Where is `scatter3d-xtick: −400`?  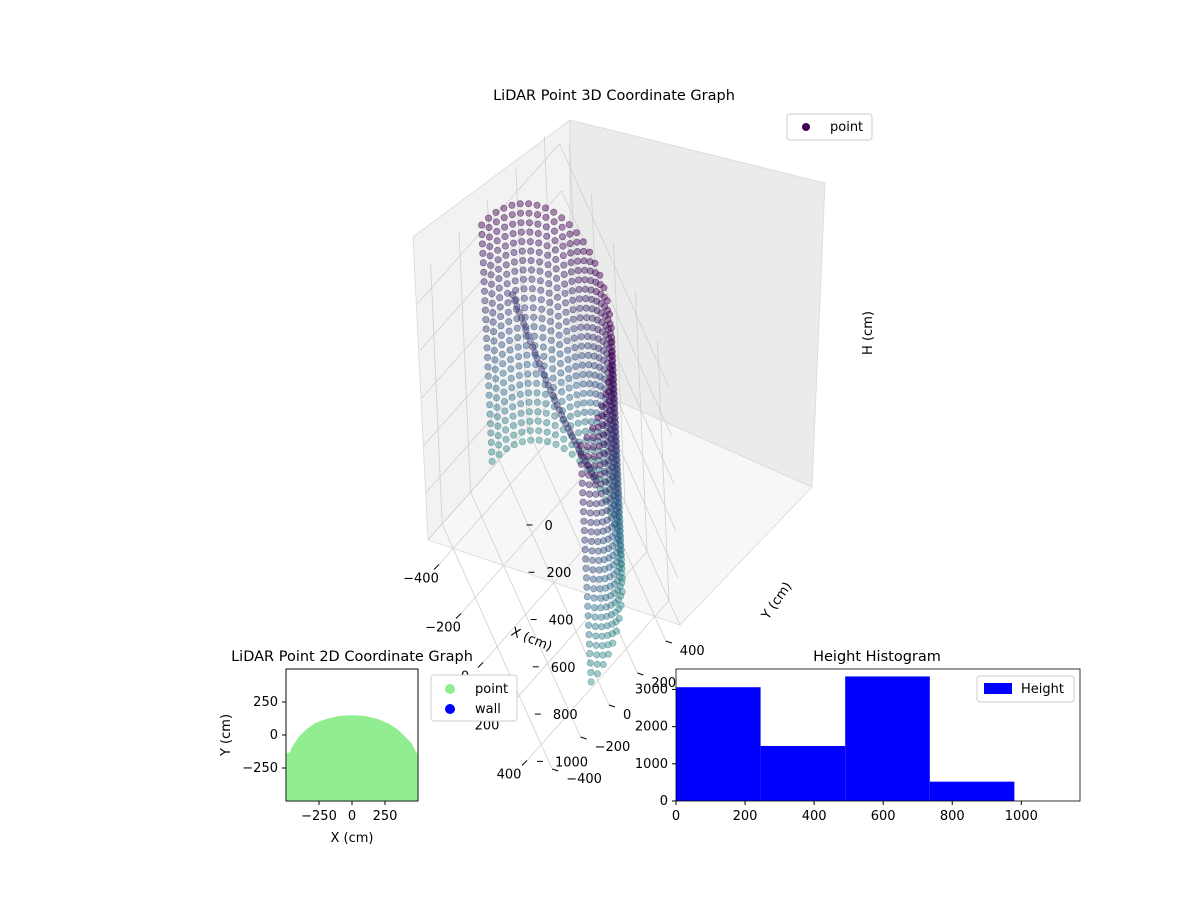
scatter3d-xtick: −400 is located at coordinates (421, 579).